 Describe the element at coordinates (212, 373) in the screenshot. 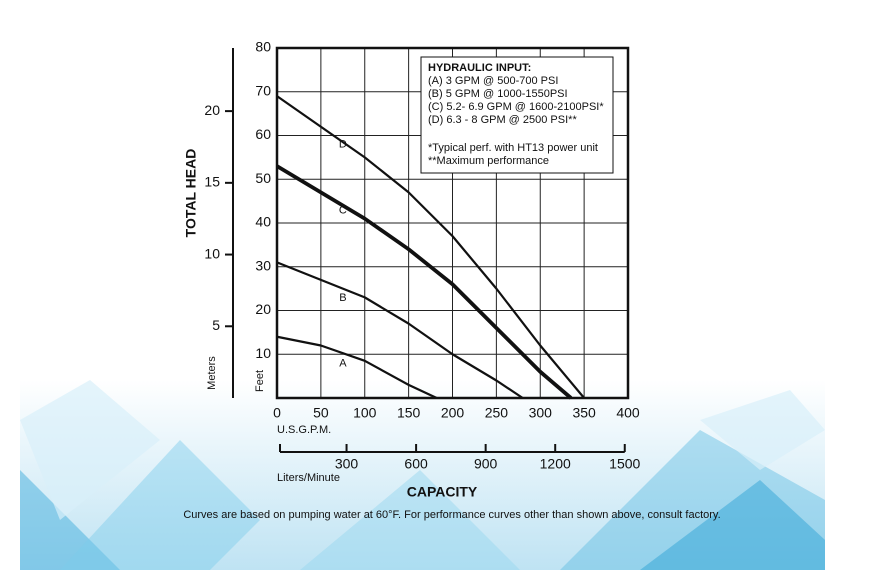

I see `y2-unit-label: Meters` at that location.